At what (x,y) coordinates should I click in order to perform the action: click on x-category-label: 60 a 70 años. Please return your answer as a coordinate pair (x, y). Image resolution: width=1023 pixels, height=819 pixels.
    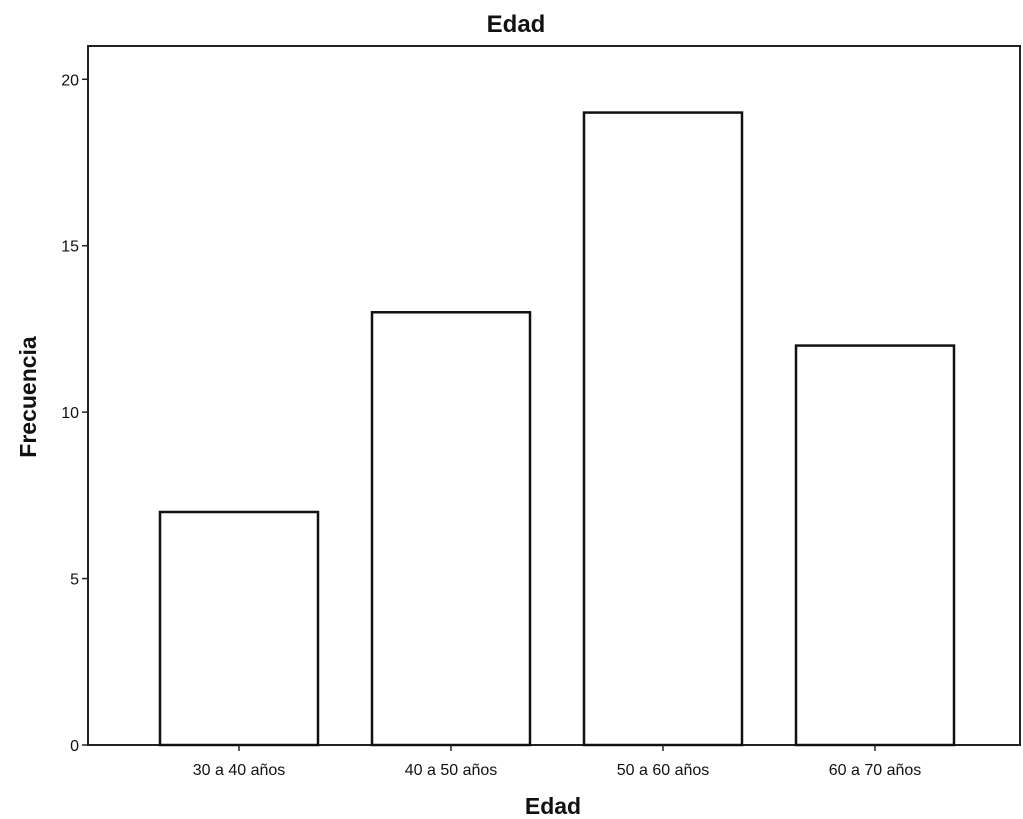
    Looking at the image, I should click on (875, 770).